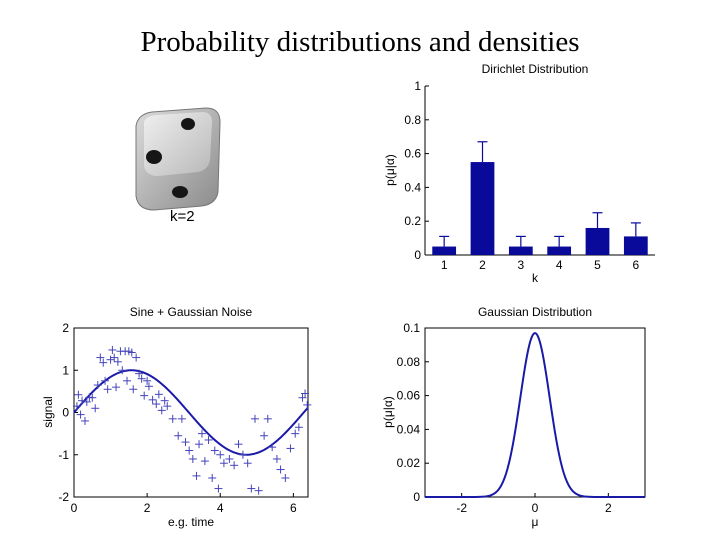  What do you see at coordinates (535, 312) in the screenshot?
I see `chart-title: Gaussian Distribution` at bounding box center [535, 312].